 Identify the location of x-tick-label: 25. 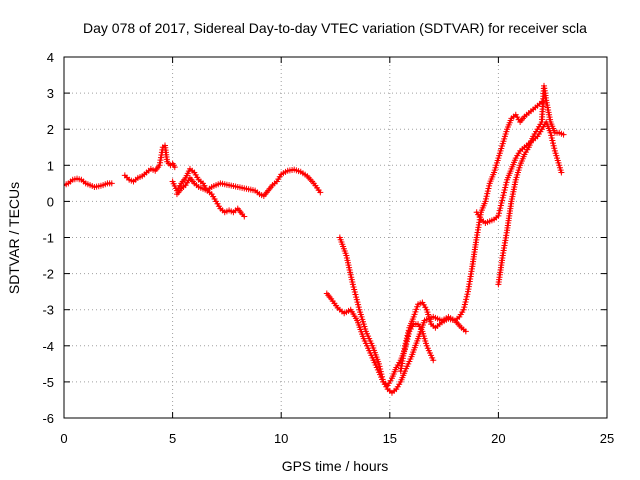
(607, 438).